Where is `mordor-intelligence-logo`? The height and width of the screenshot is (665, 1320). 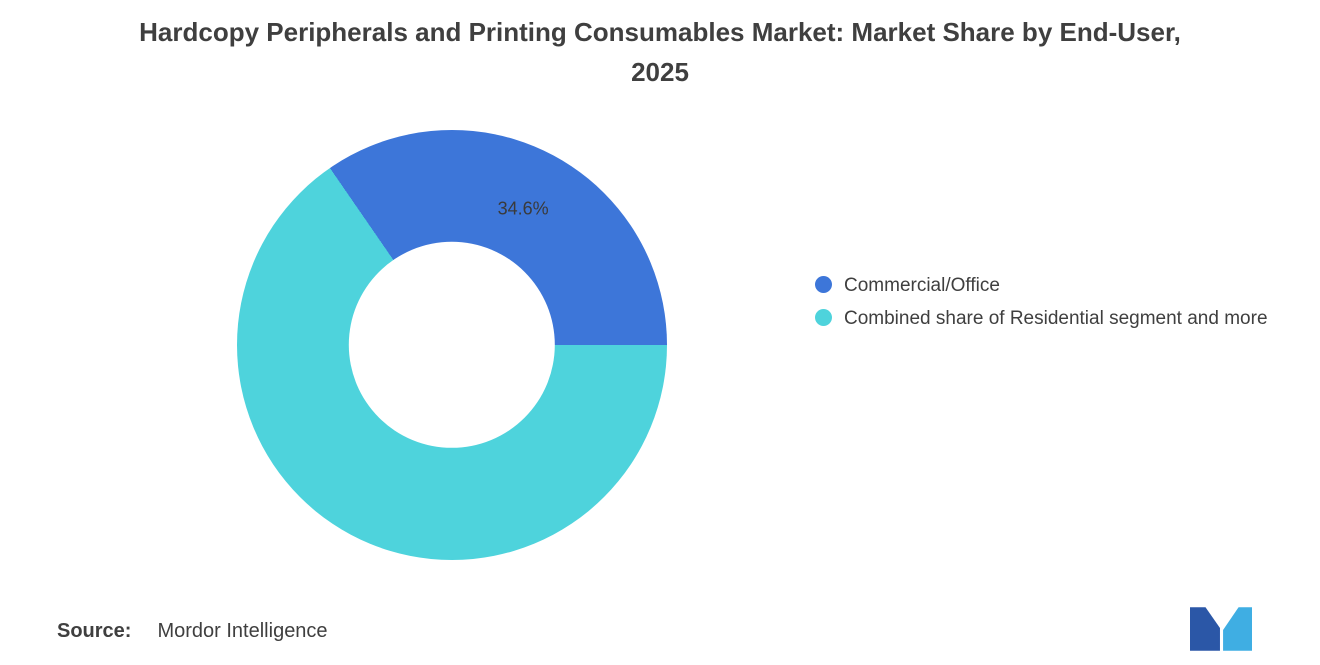 mordor-intelligence-logo is located at coordinates (1221, 629).